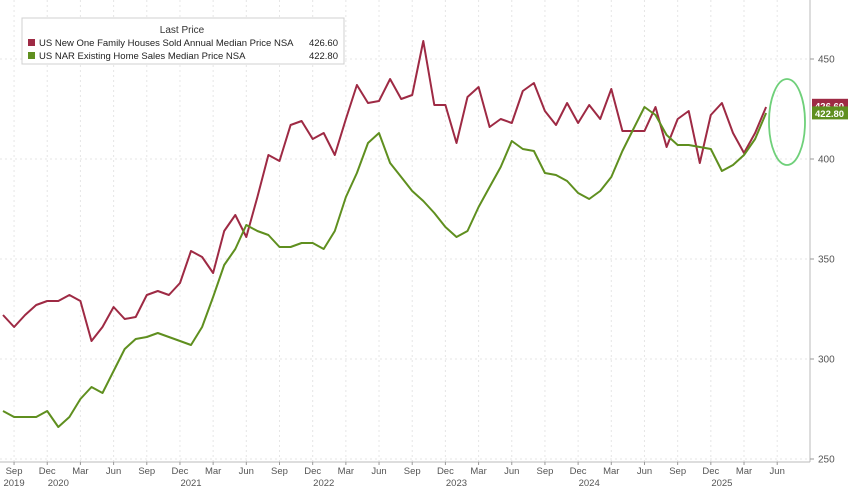 The height and width of the screenshot is (491, 848). I want to click on legend-value-new-homes: 426.60, so click(323, 43).